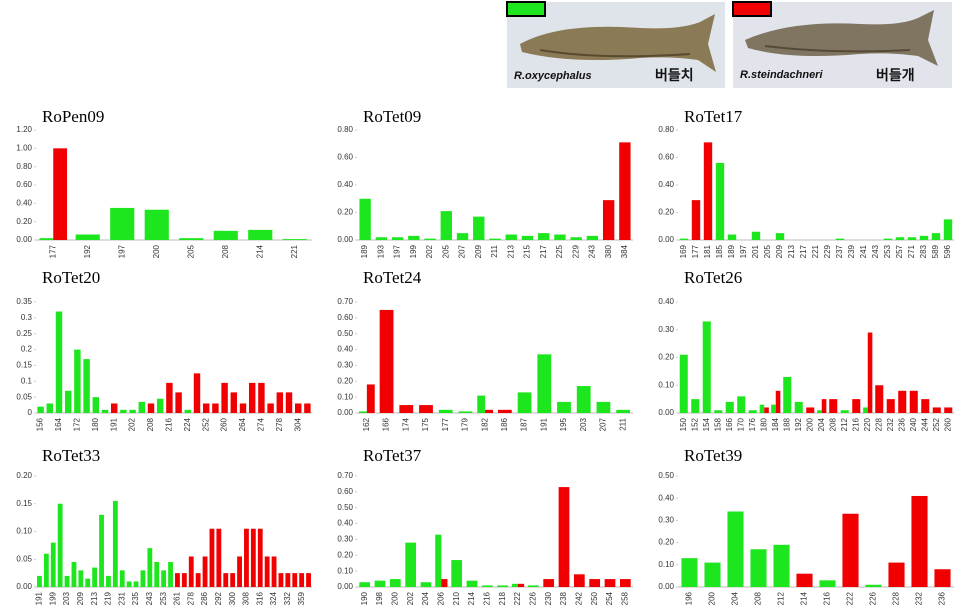 This screenshot has width=962, height=616. I want to click on x-tick-label: 180, so click(763, 424).